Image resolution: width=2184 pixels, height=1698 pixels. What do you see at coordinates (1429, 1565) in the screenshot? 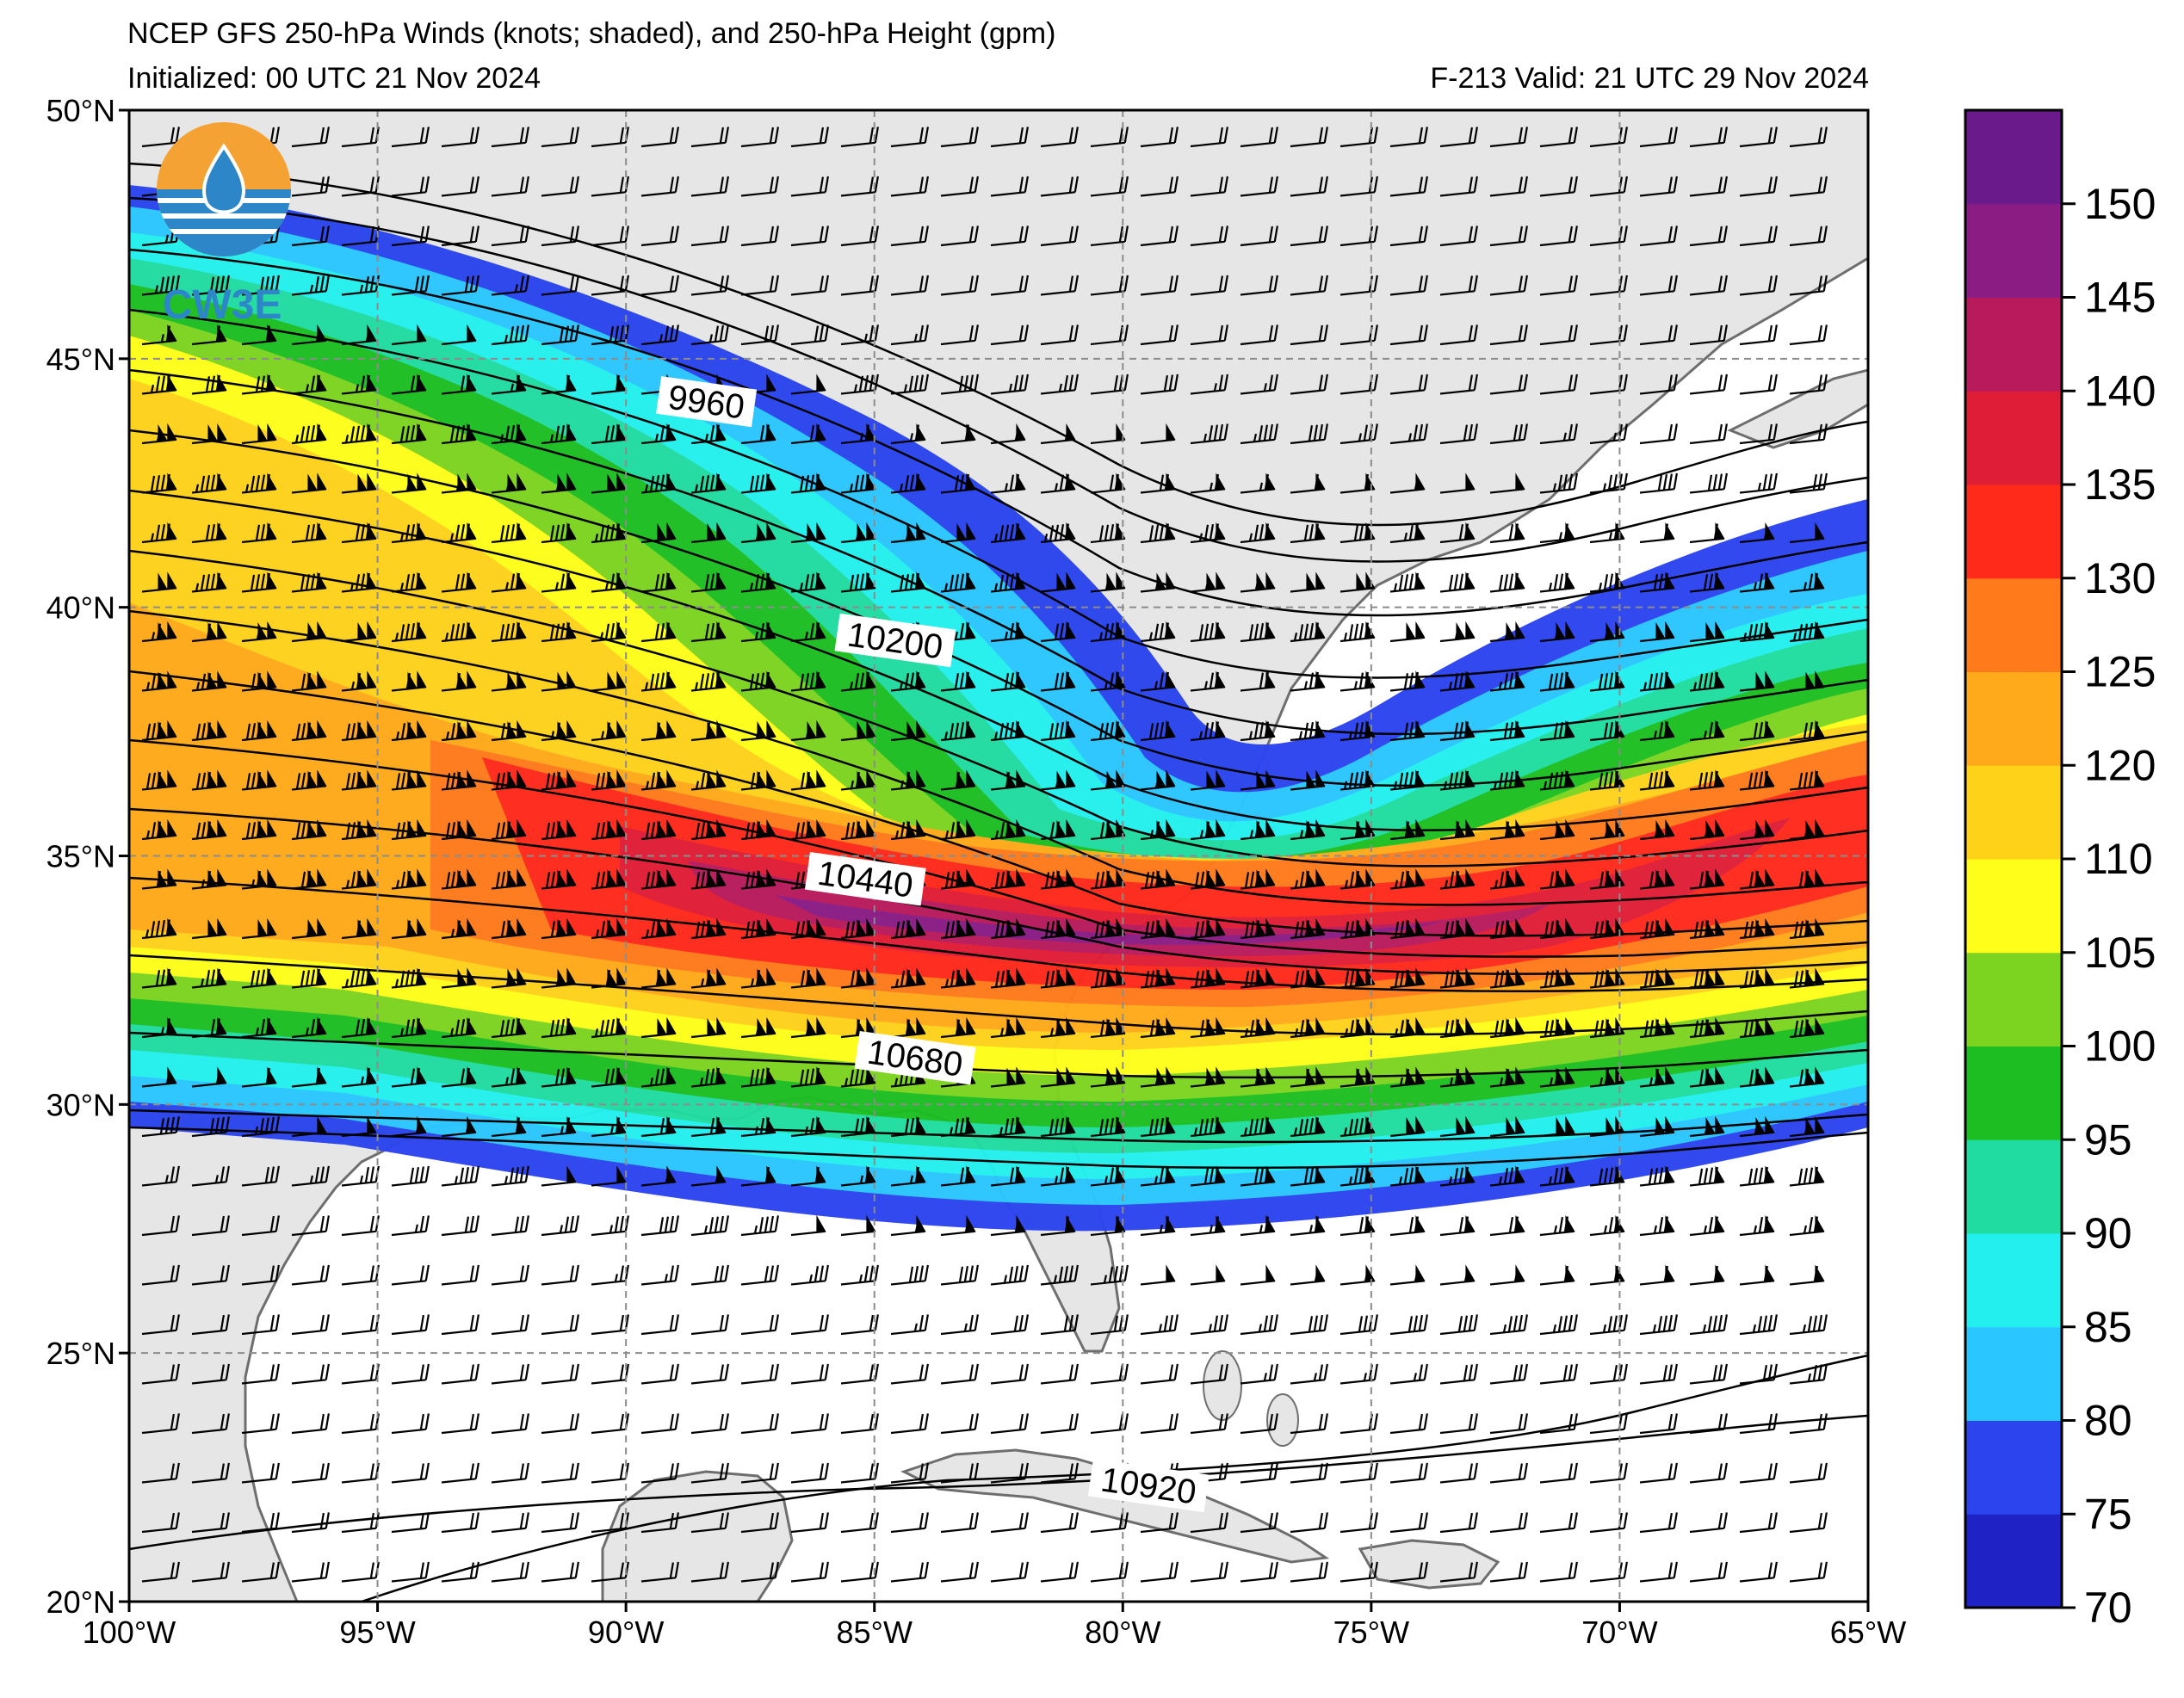
I see `hispaniola-land` at bounding box center [1429, 1565].